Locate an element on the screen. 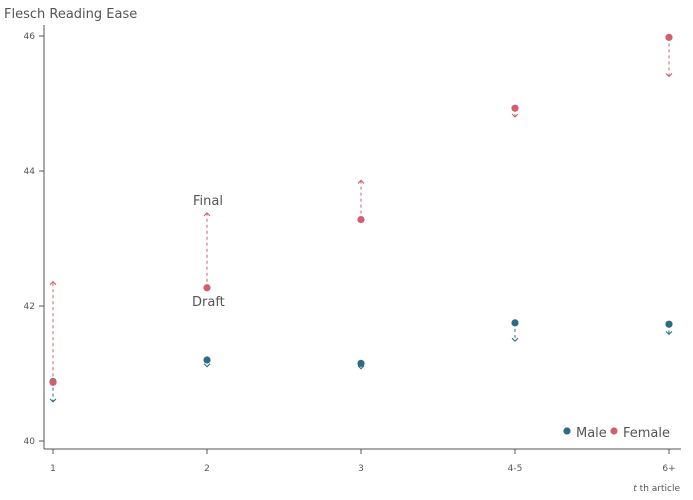 This screenshot has width=693, height=500. y-tick-label-0: 40 is located at coordinates (30, 442).